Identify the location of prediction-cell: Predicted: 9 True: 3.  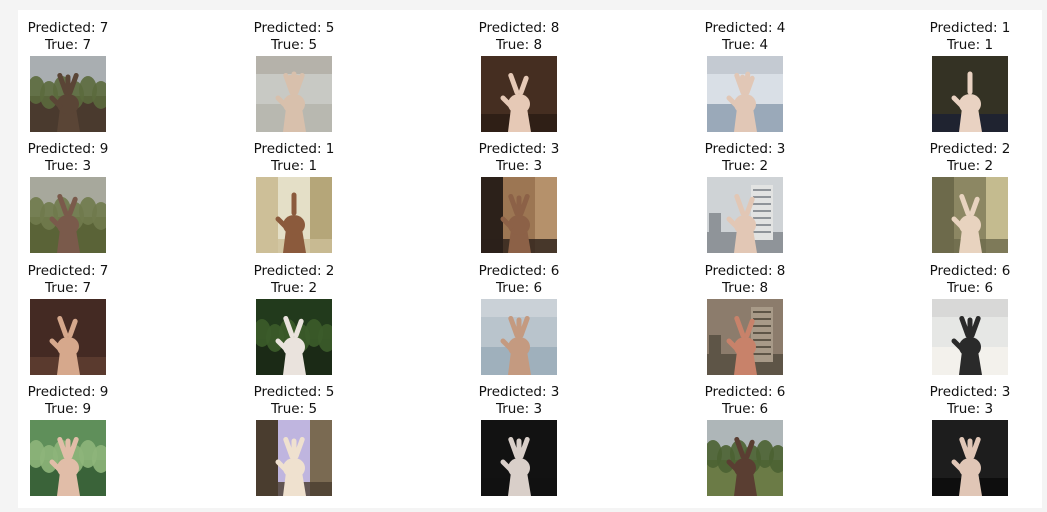
(68, 201).